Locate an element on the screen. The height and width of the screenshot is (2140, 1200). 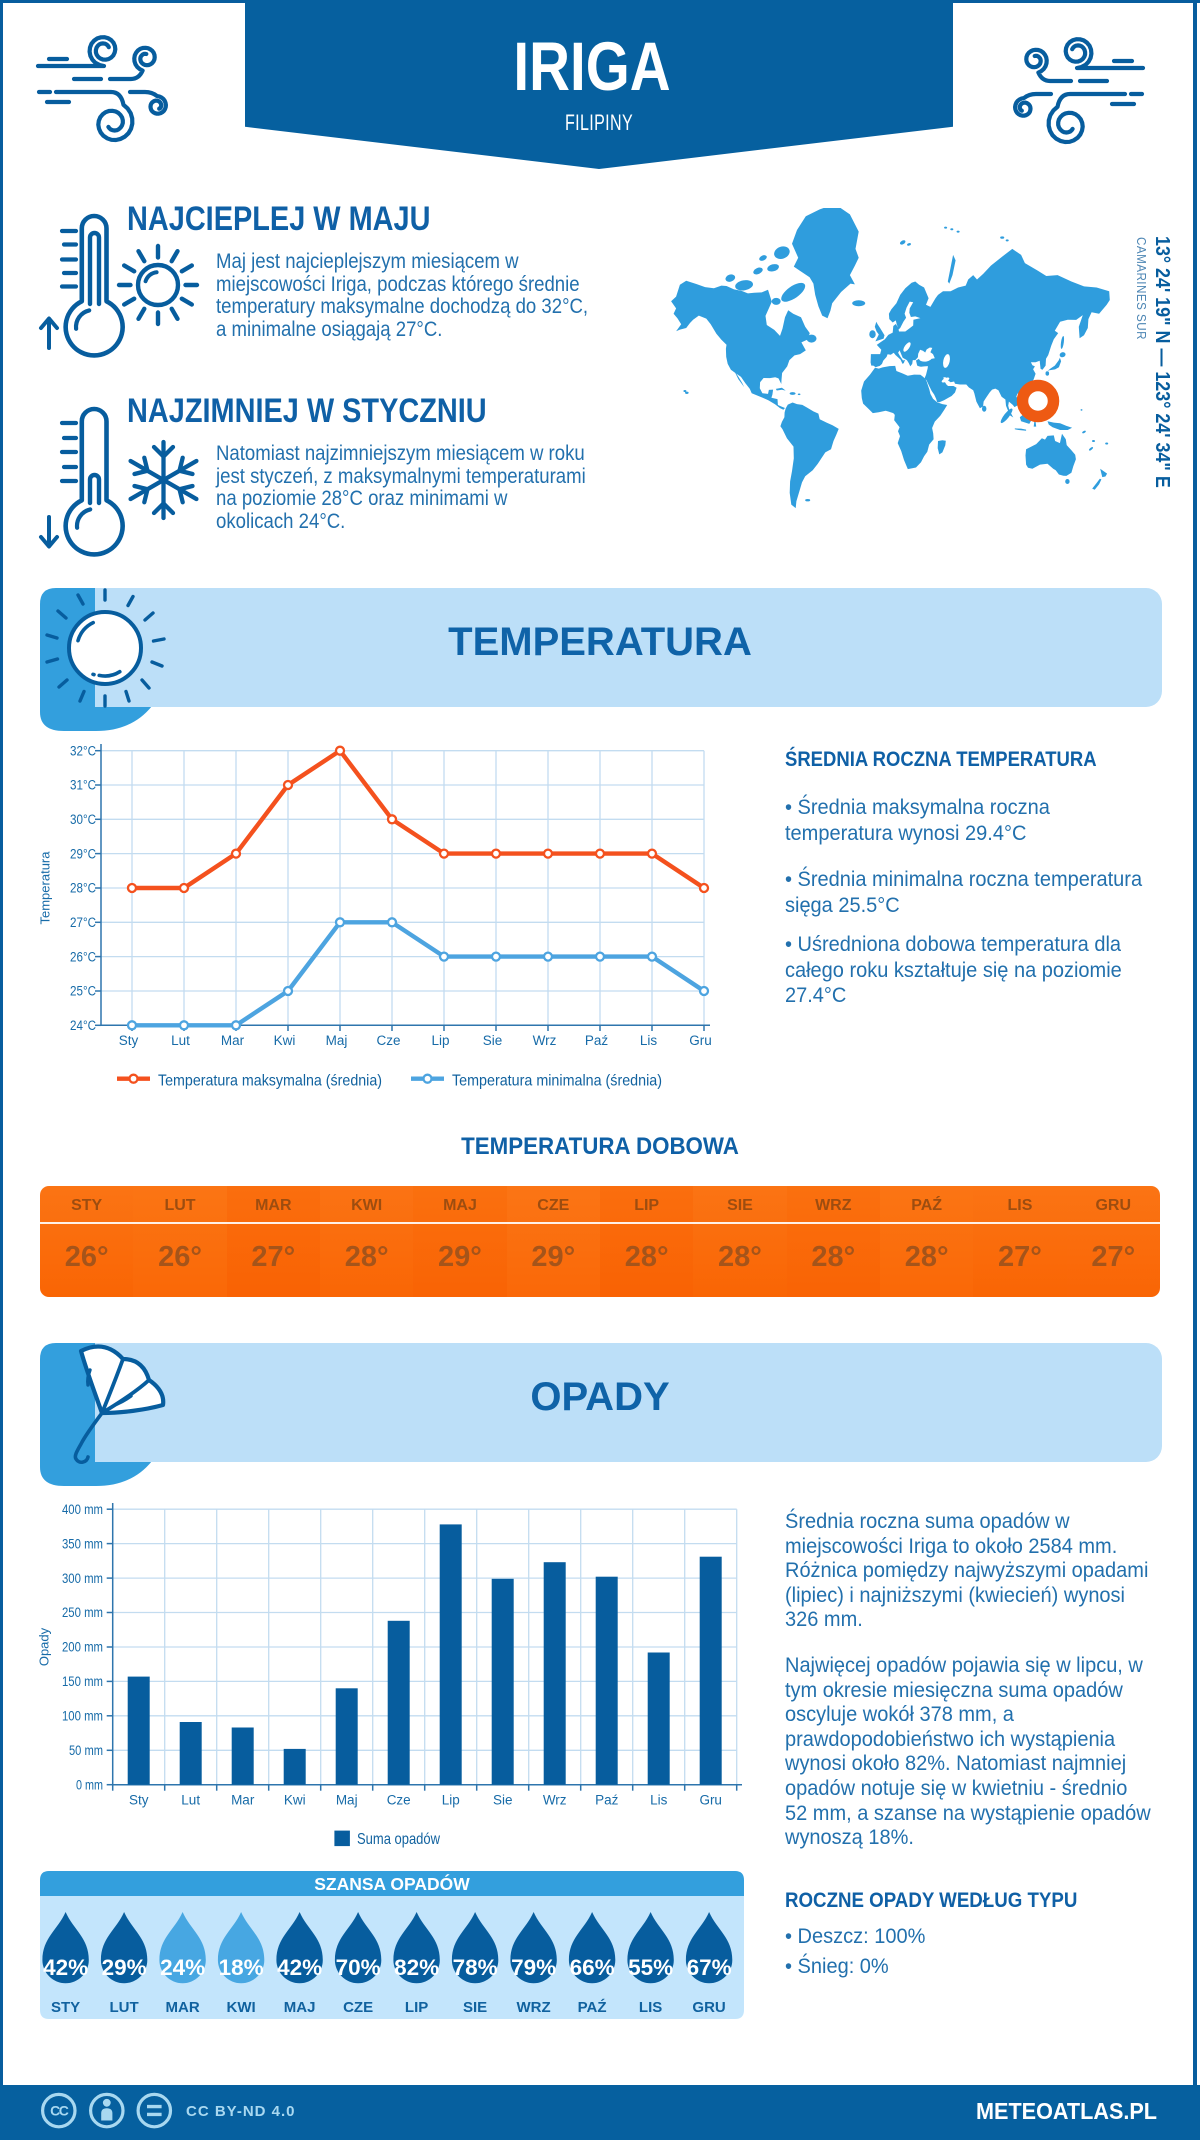
svg-text: SIE is located at coordinates (475, 2007).